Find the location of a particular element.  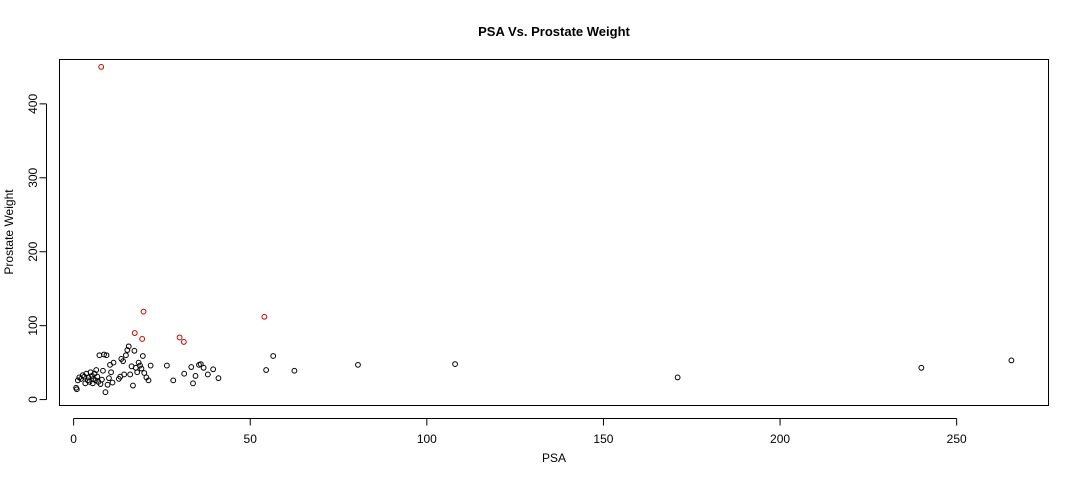

y-tick-label: 300 is located at coordinates (33, 177).